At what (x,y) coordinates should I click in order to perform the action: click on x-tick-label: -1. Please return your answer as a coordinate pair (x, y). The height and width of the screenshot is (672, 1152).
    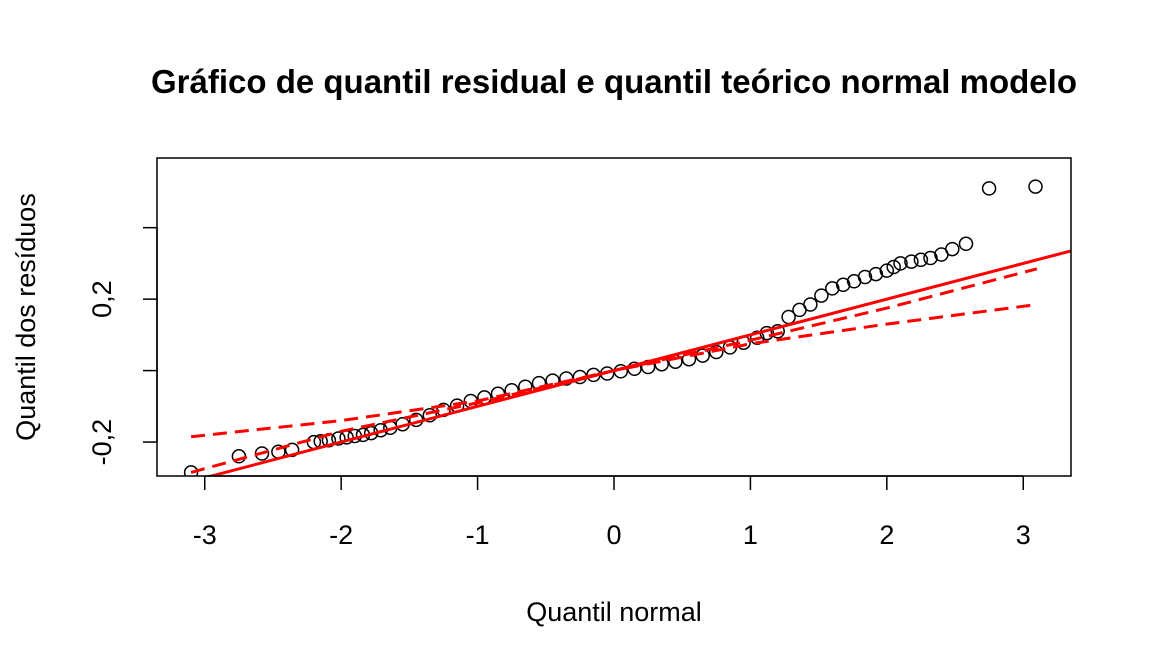
    Looking at the image, I should click on (478, 535).